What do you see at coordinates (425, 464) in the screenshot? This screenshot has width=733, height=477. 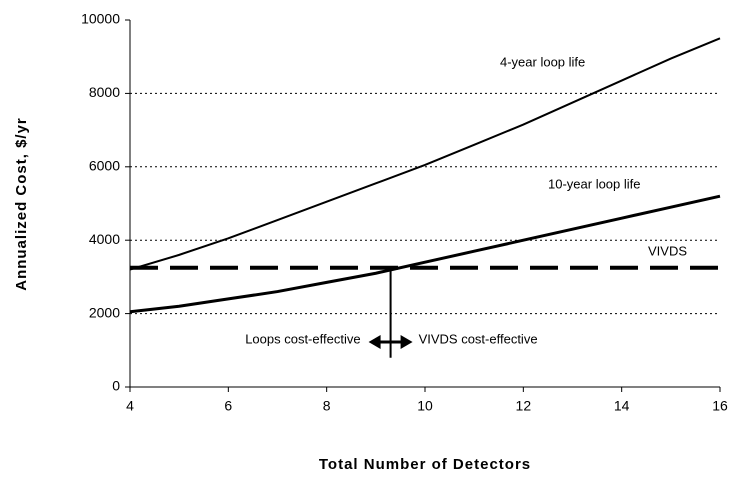 I see `x-axis-title: Total Number of Detectors` at bounding box center [425, 464].